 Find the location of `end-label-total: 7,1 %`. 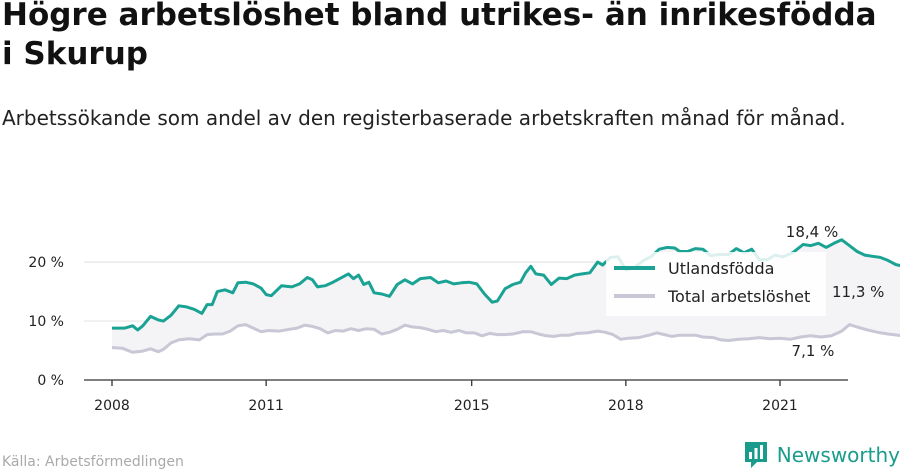

end-label-total: 7,1 % is located at coordinates (813, 351).